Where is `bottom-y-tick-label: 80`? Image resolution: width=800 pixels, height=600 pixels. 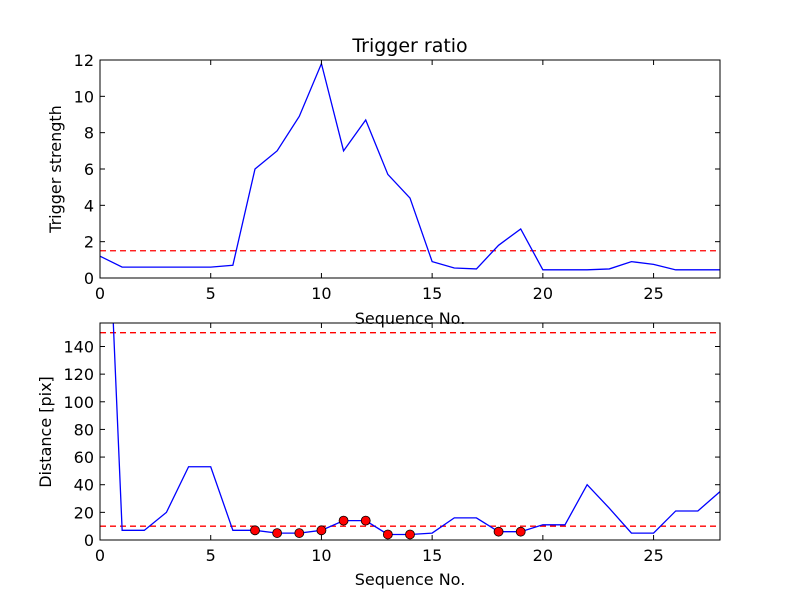
bottom-y-tick-label: 80 is located at coordinates (84, 429).